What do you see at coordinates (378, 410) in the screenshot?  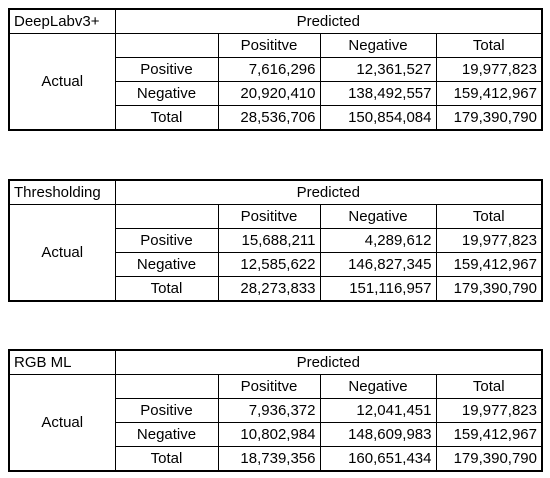 I see `cell-fn: 12,041,451` at bounding box center [378, 410].